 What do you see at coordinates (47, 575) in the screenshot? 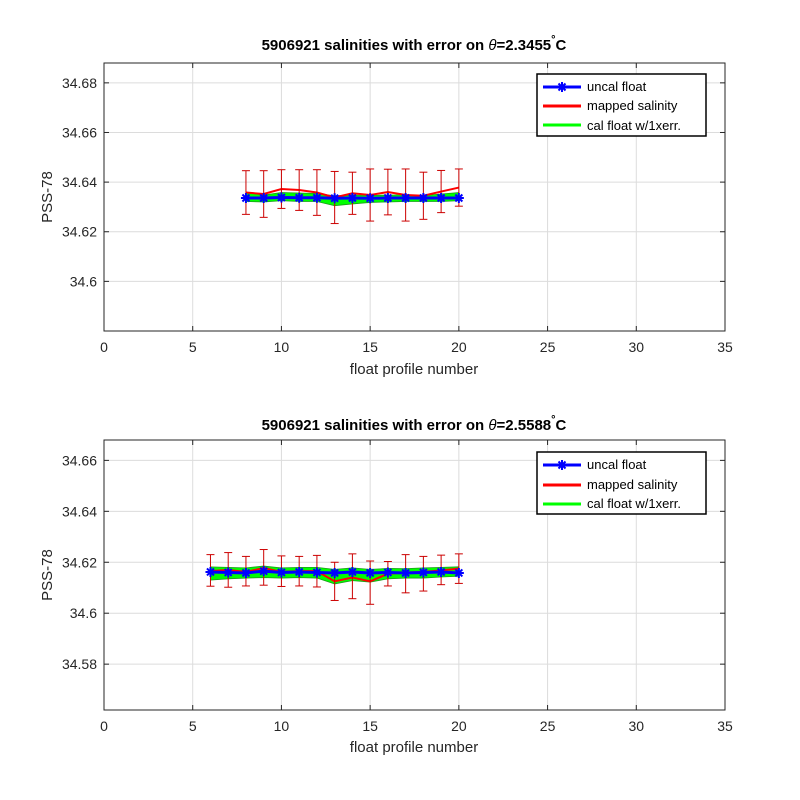
I see `chart-bottom-ylabel: PSS-78` at bounding box center [47, 575].